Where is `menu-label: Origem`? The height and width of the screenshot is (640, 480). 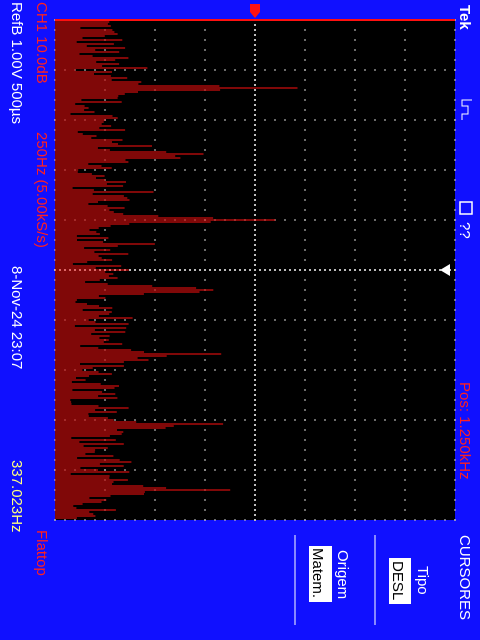
menu-label: Origem is located at coordinates (342, 574).